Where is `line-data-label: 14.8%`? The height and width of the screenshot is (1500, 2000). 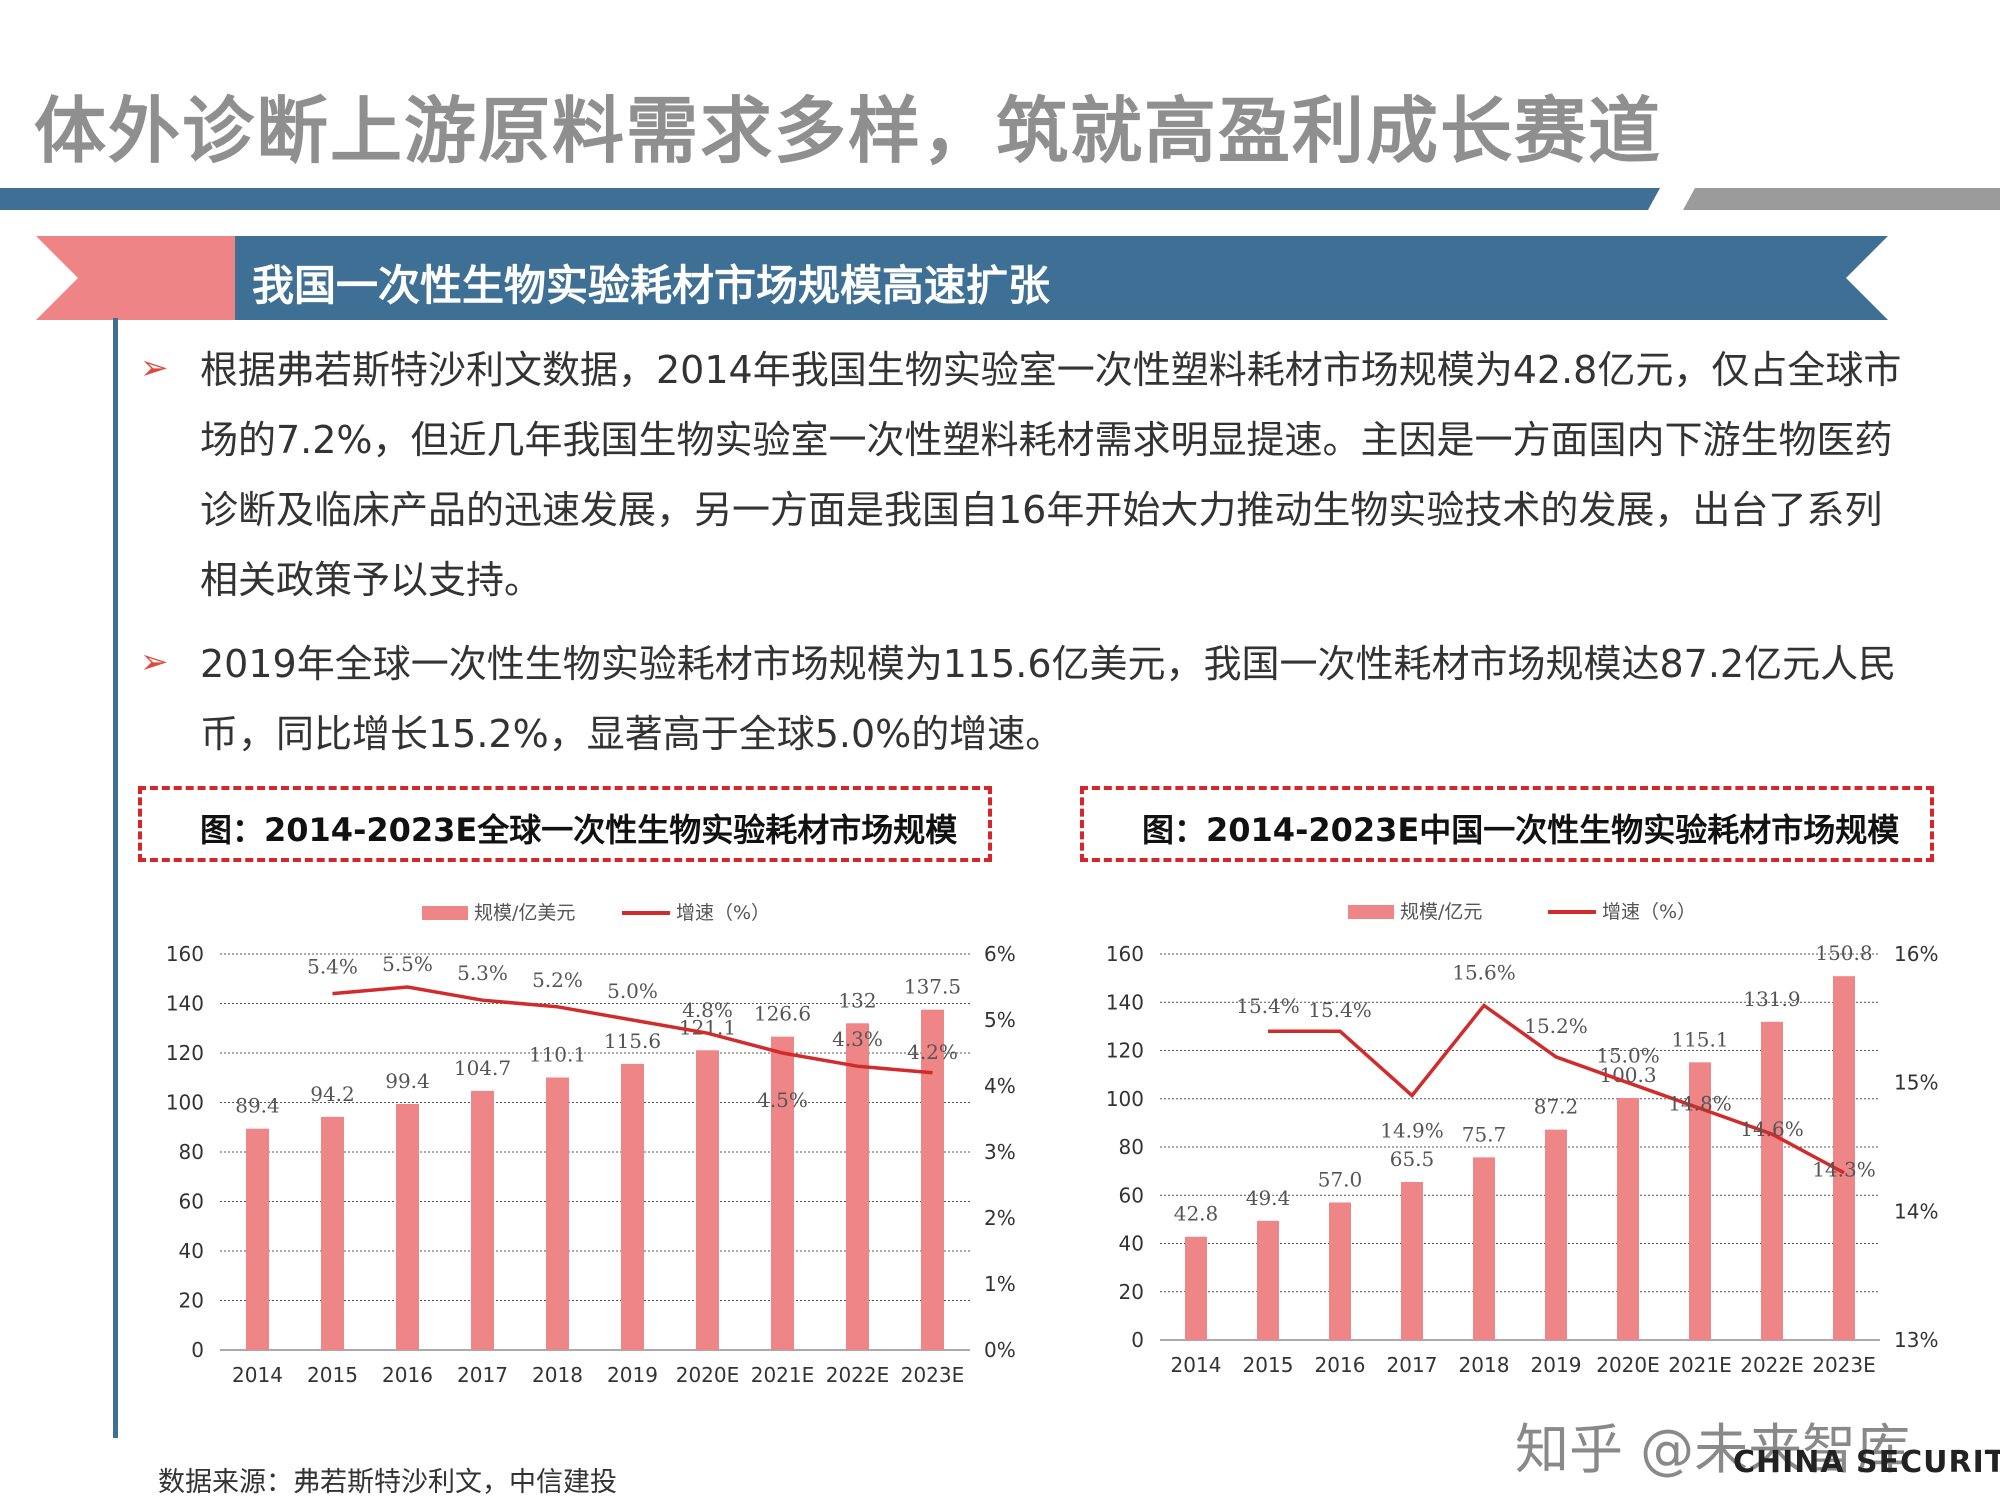 line-data-label: 14.8% is located at coordinates (1700, 1103).